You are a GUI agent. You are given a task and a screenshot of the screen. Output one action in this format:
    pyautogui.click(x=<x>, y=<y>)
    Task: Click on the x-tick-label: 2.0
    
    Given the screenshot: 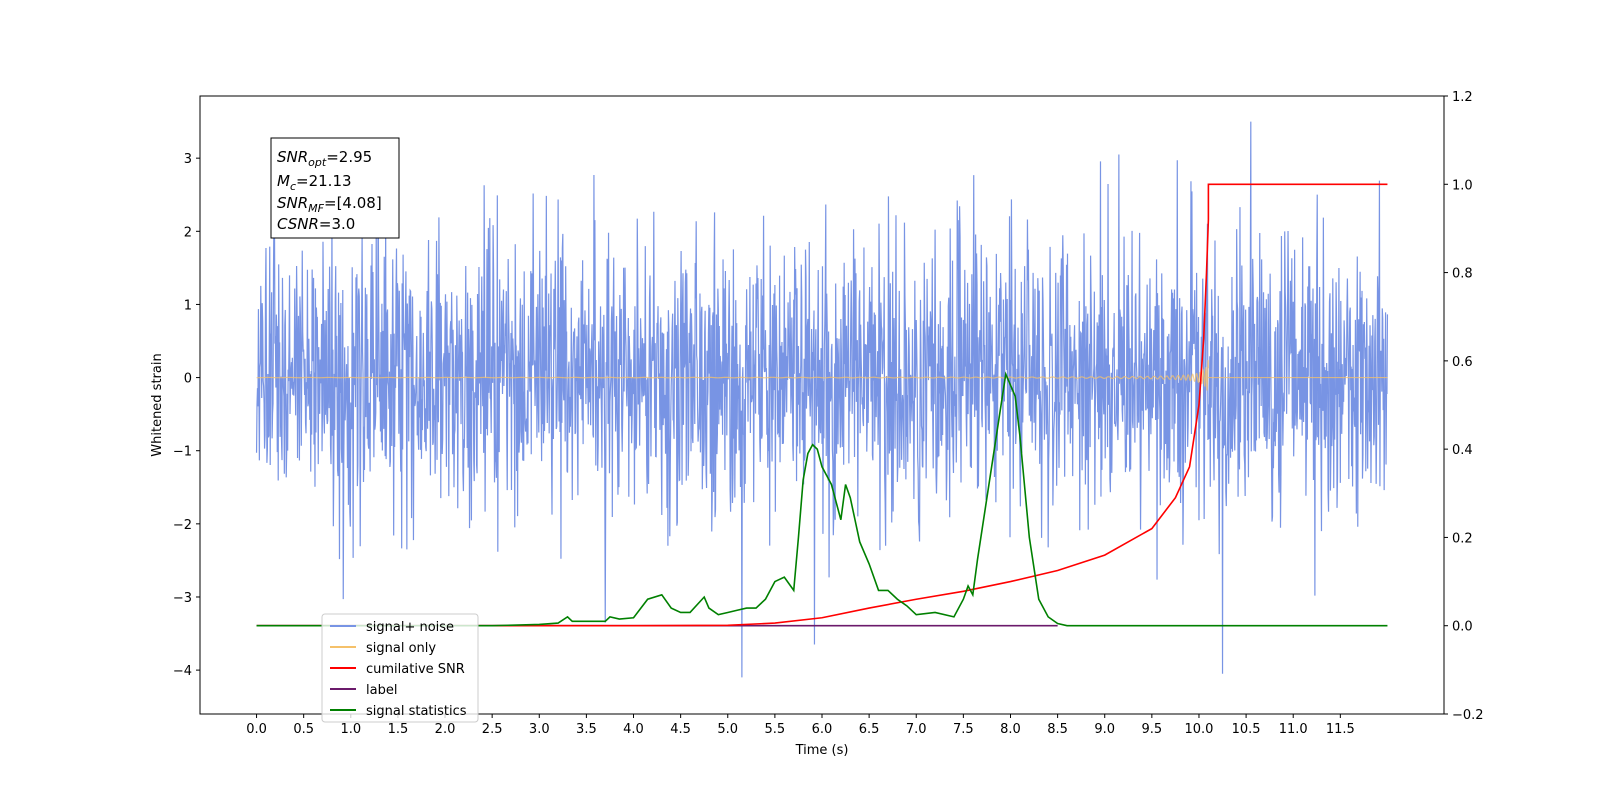 What is the action you would take?
    pyautogui.click(x=445, y=729)
    